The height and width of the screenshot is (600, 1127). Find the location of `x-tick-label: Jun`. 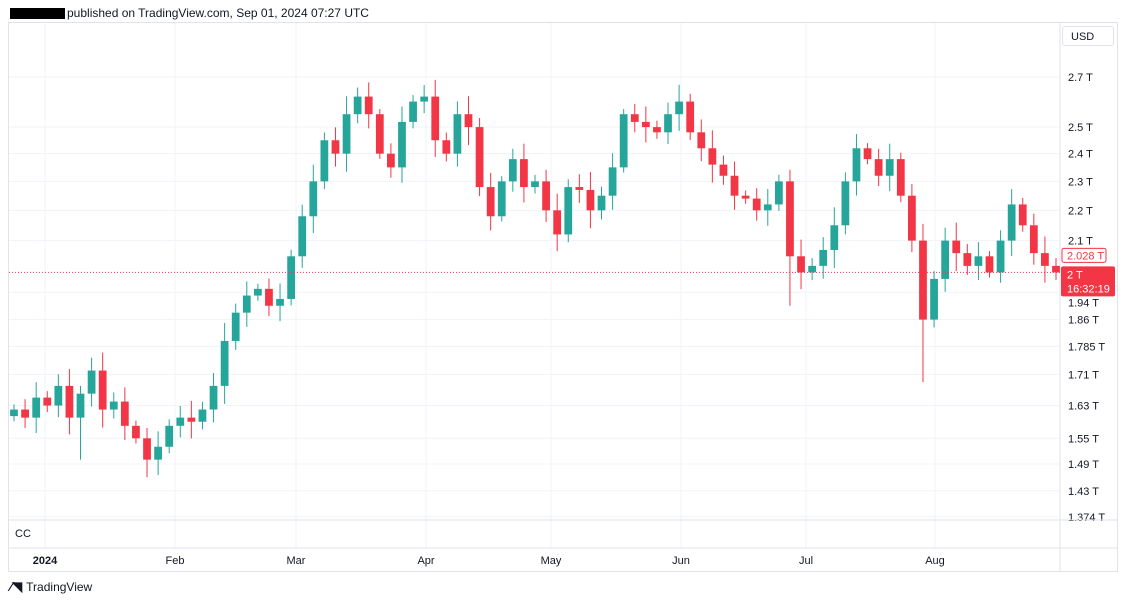

x-tick-label: Jun is located at coordinates (681, 561).